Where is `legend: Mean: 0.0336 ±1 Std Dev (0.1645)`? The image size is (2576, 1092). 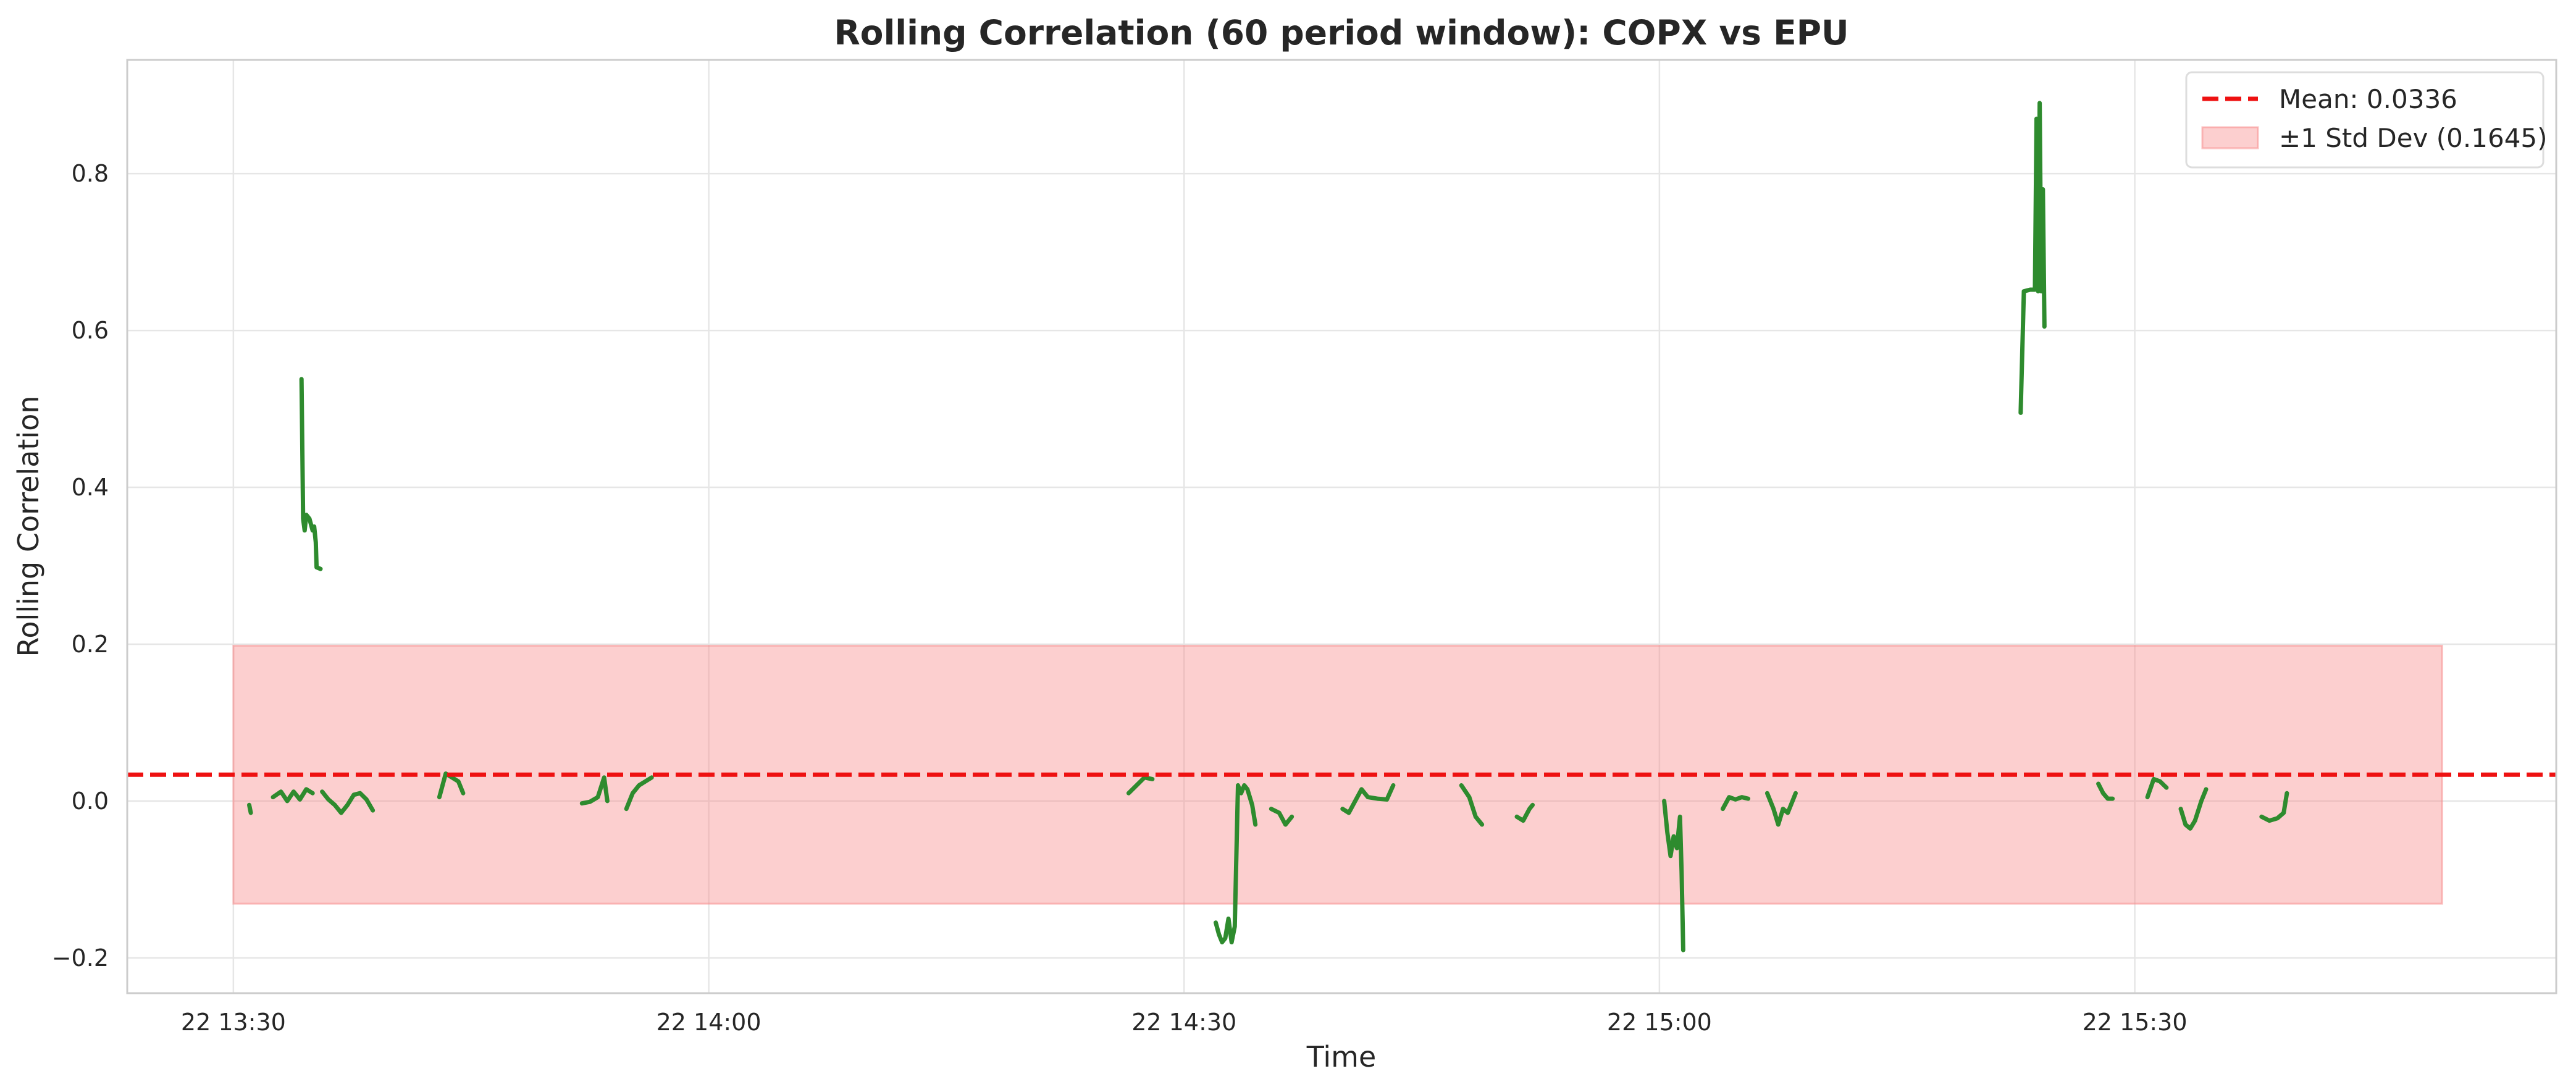
legend: Mean: 0.0336 ±1 Std Dev (0.1645) is located at coordinates (2366, 120).